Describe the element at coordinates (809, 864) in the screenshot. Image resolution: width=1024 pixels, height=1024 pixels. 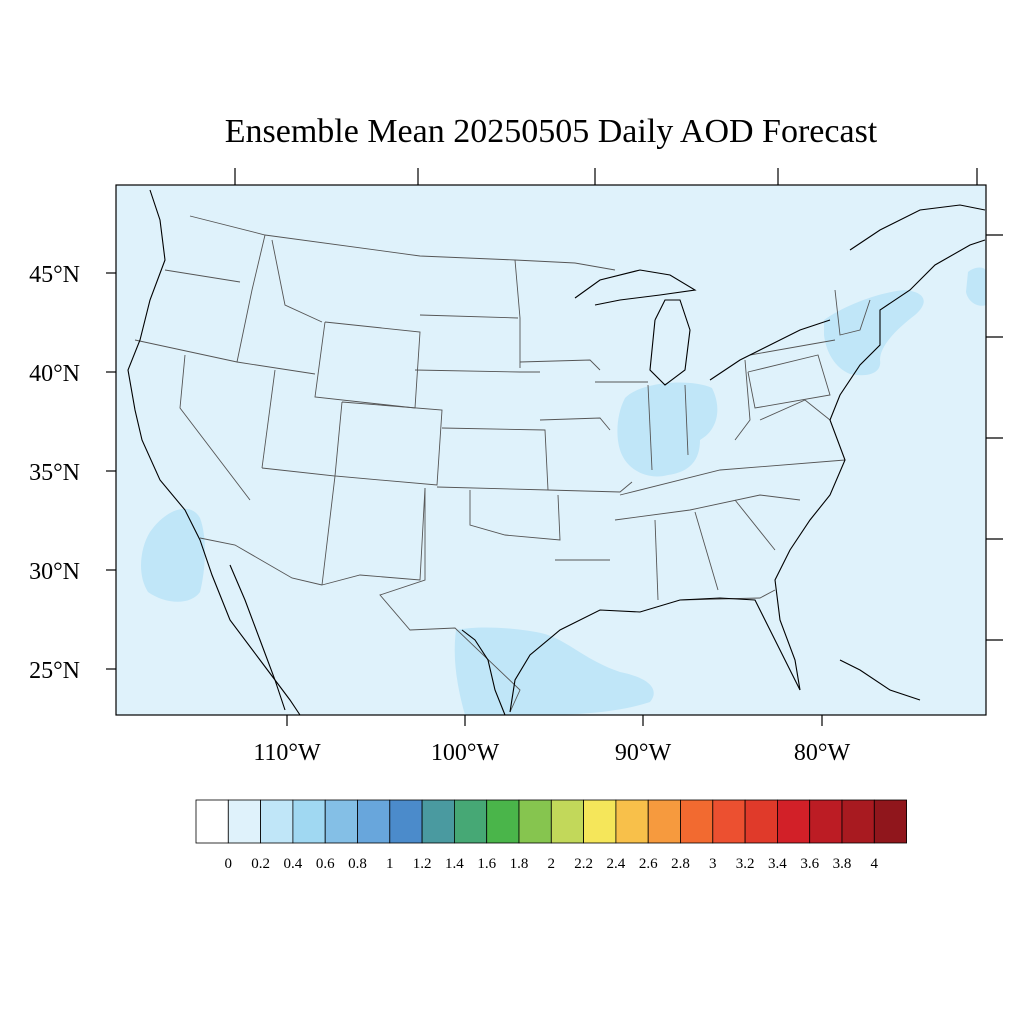
I see `colorbar-label-18: 3.6` at that location.